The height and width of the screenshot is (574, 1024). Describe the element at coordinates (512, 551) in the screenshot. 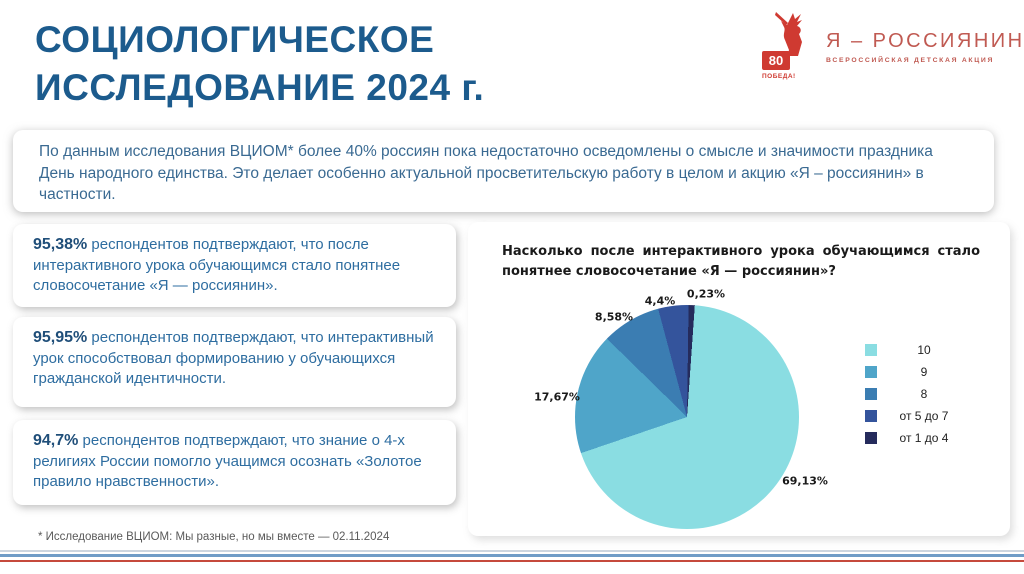

I see `divider-line-gray` at that location.